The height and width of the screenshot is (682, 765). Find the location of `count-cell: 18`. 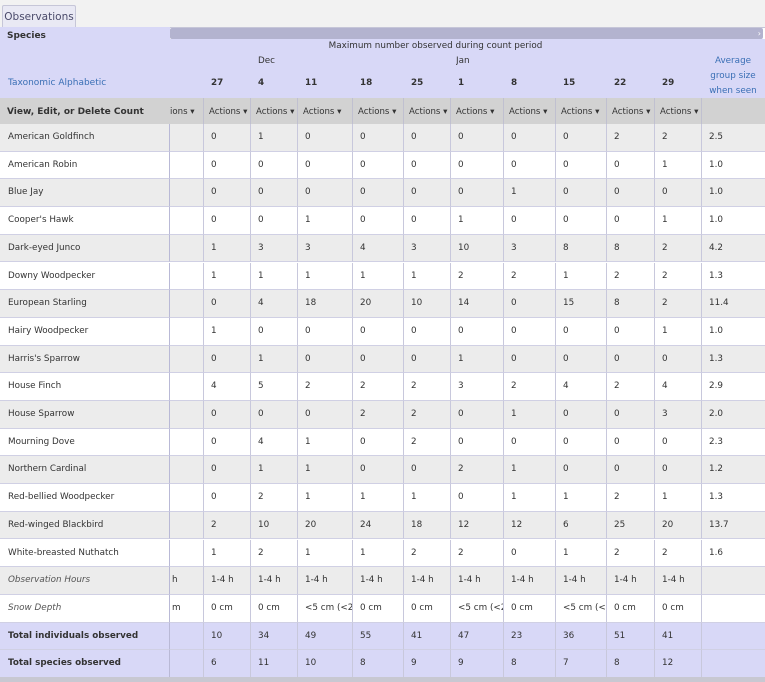

count-cell: 18 is located at coordinates (324, 304).